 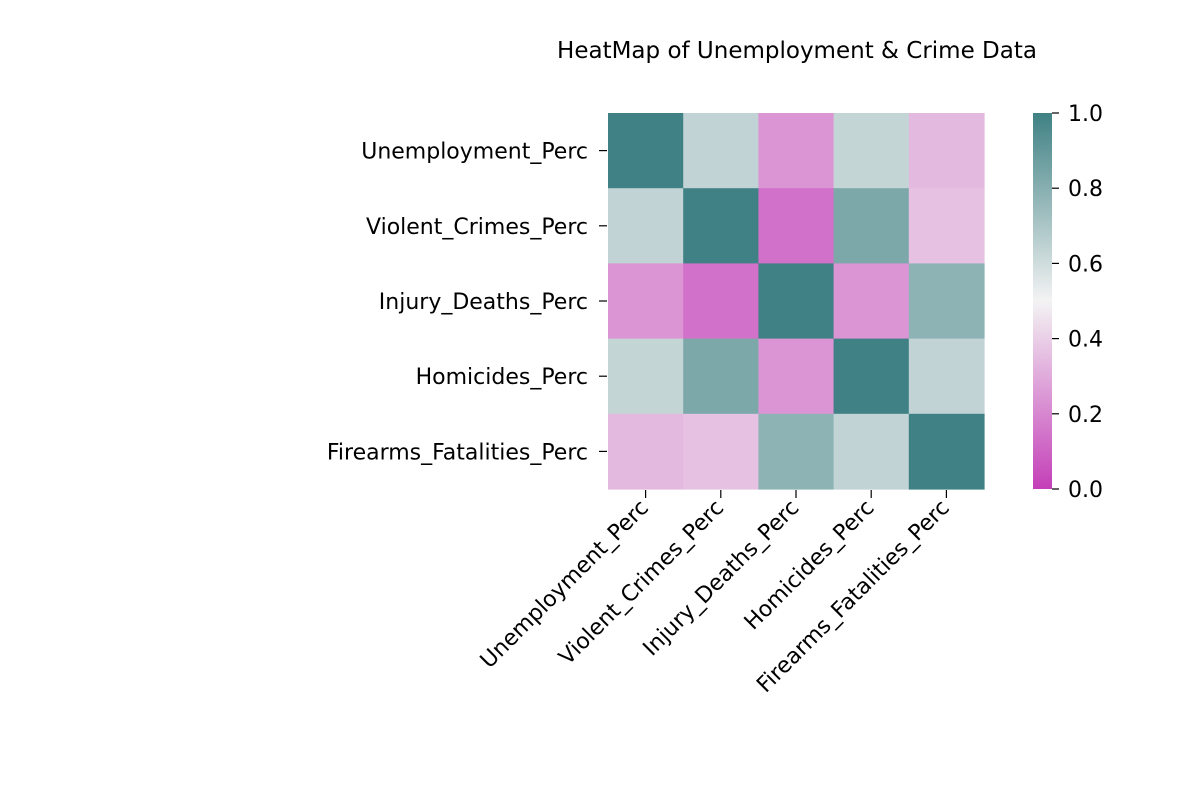 What do you see at coordinates (477, 227) in the screenshot?
I see `row-label: Violent_Crimes_Perc` at bounding box center [477, 227].